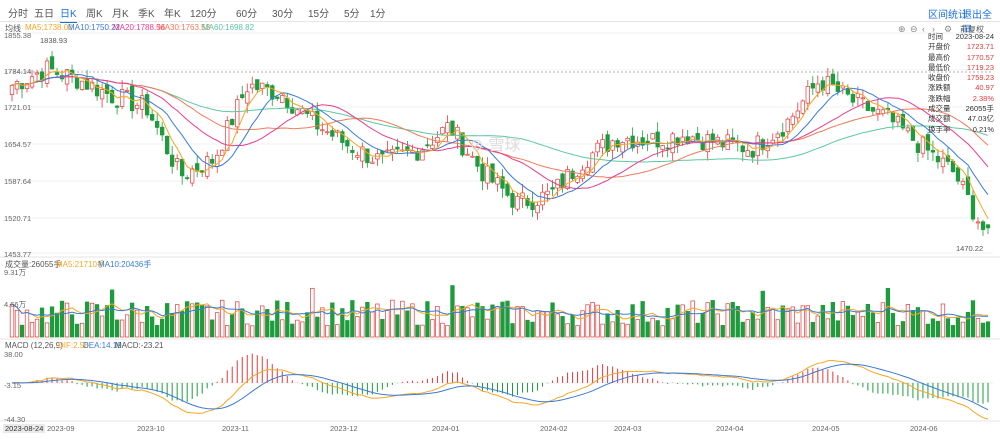 This screenshot has width=1000, height=439. Describe the element at coordinates (378, 14) in the screenshot. I see `period-tab-12: 1分` at that location.